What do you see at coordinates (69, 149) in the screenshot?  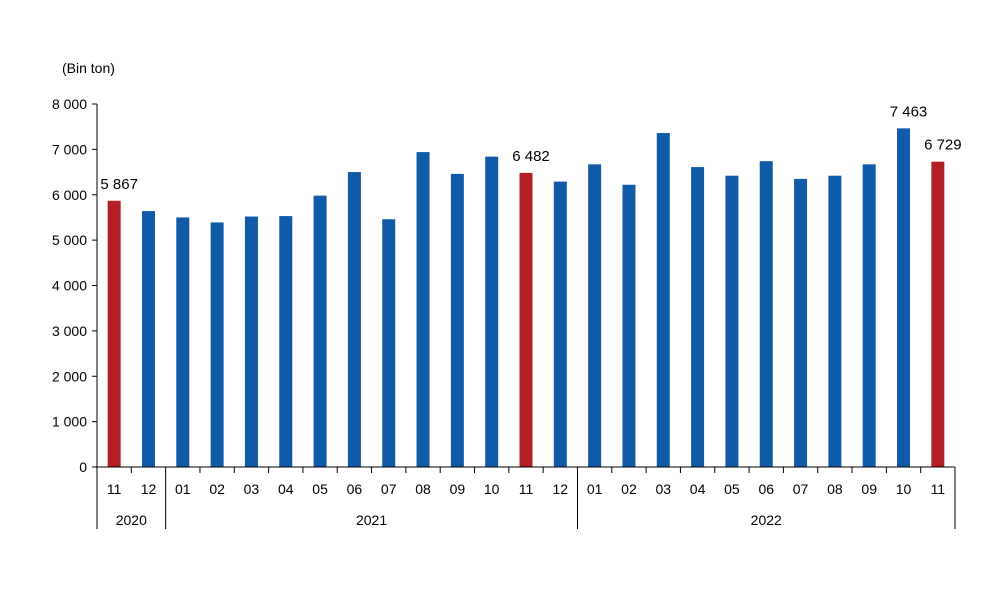 I see `y-tick-label: 7 000` at bounding box center [69, 149].